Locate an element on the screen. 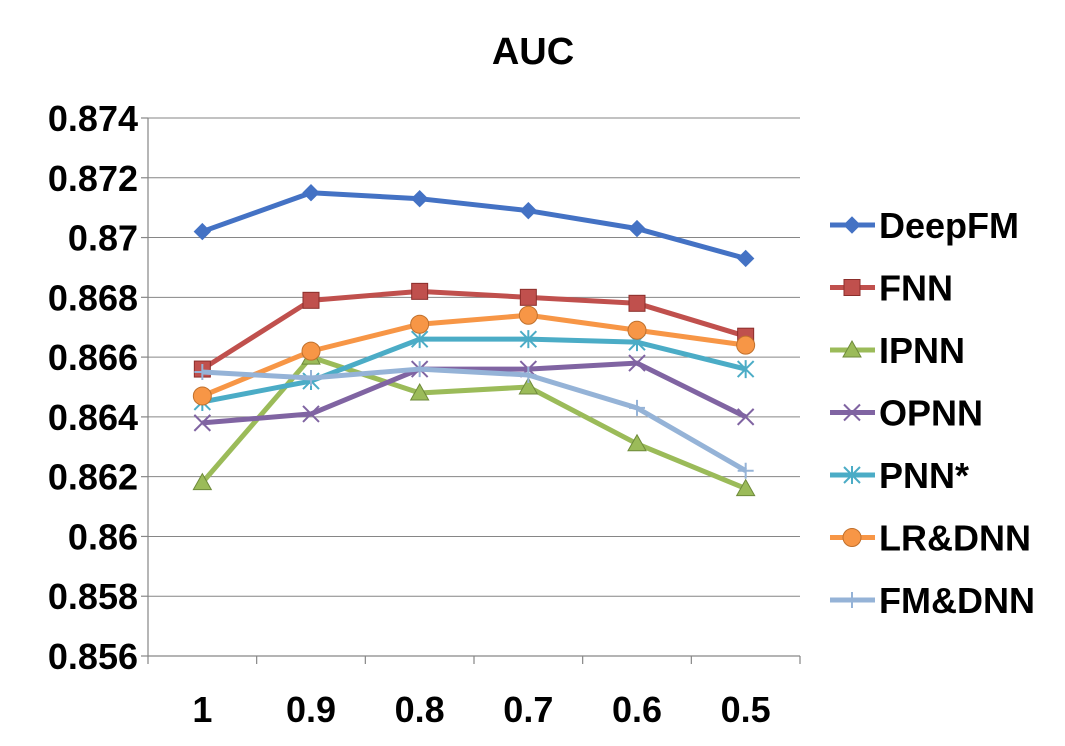 Image resolution: width=1065 pixels, height=746 pixels. legend-item: LR&DNN is located at coordinates (930, 538).